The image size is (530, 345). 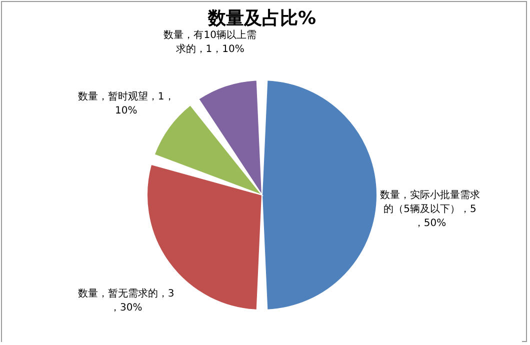 I want to click on slice-label: 数量，有10辆以上需求的，1，10%, so click(x=210, y=42).